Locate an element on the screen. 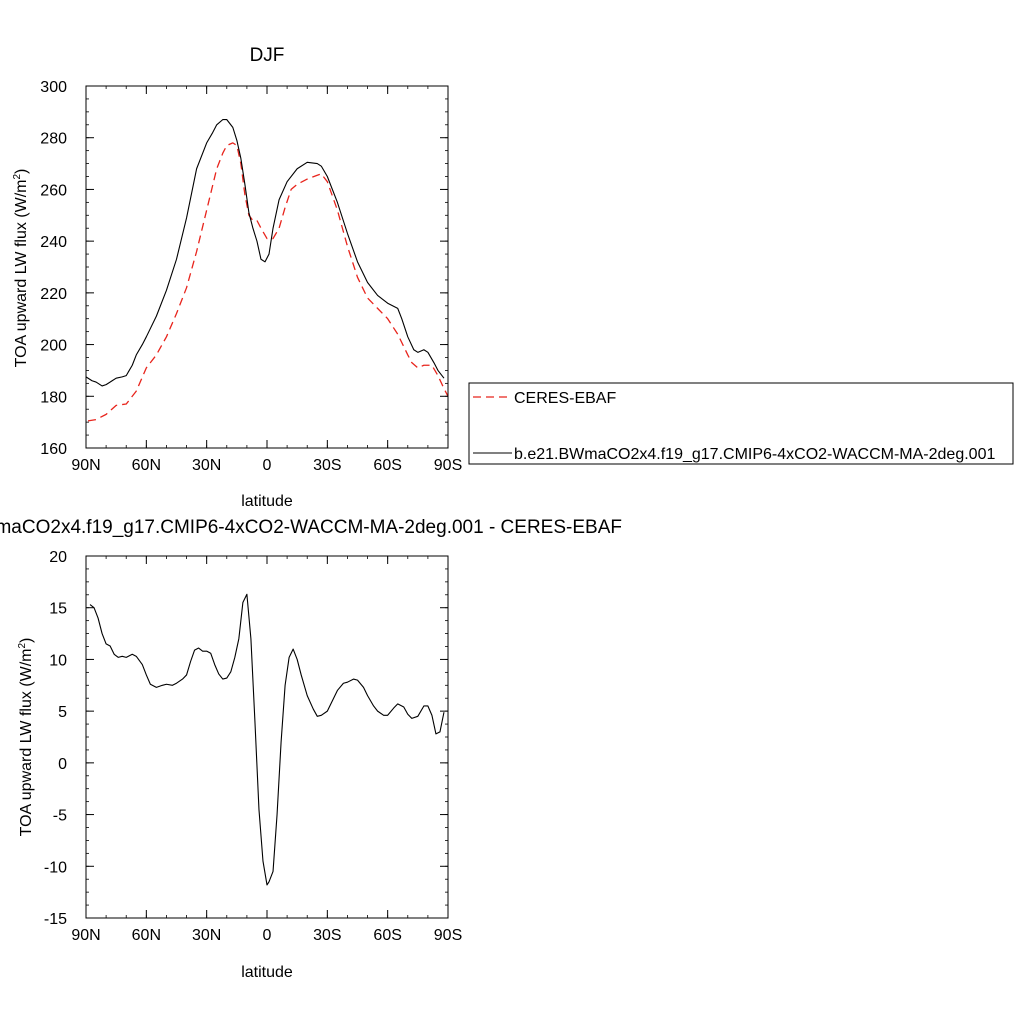  chart-top-series is located at coordinates (267, 270).